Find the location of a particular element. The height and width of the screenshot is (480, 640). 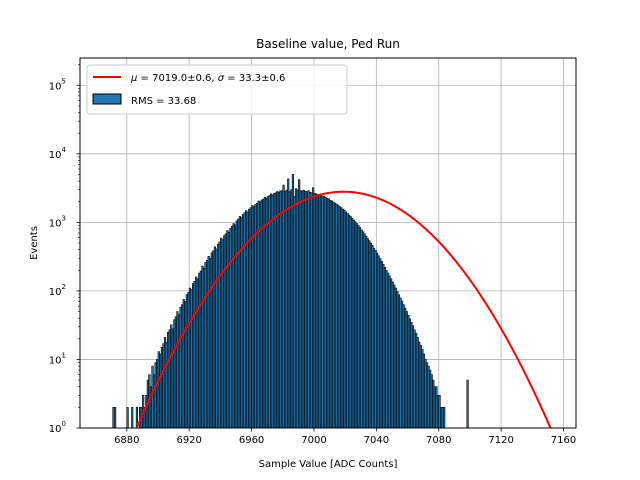

y-tick-label: 10⁵ is located at coordinates (57, 84).